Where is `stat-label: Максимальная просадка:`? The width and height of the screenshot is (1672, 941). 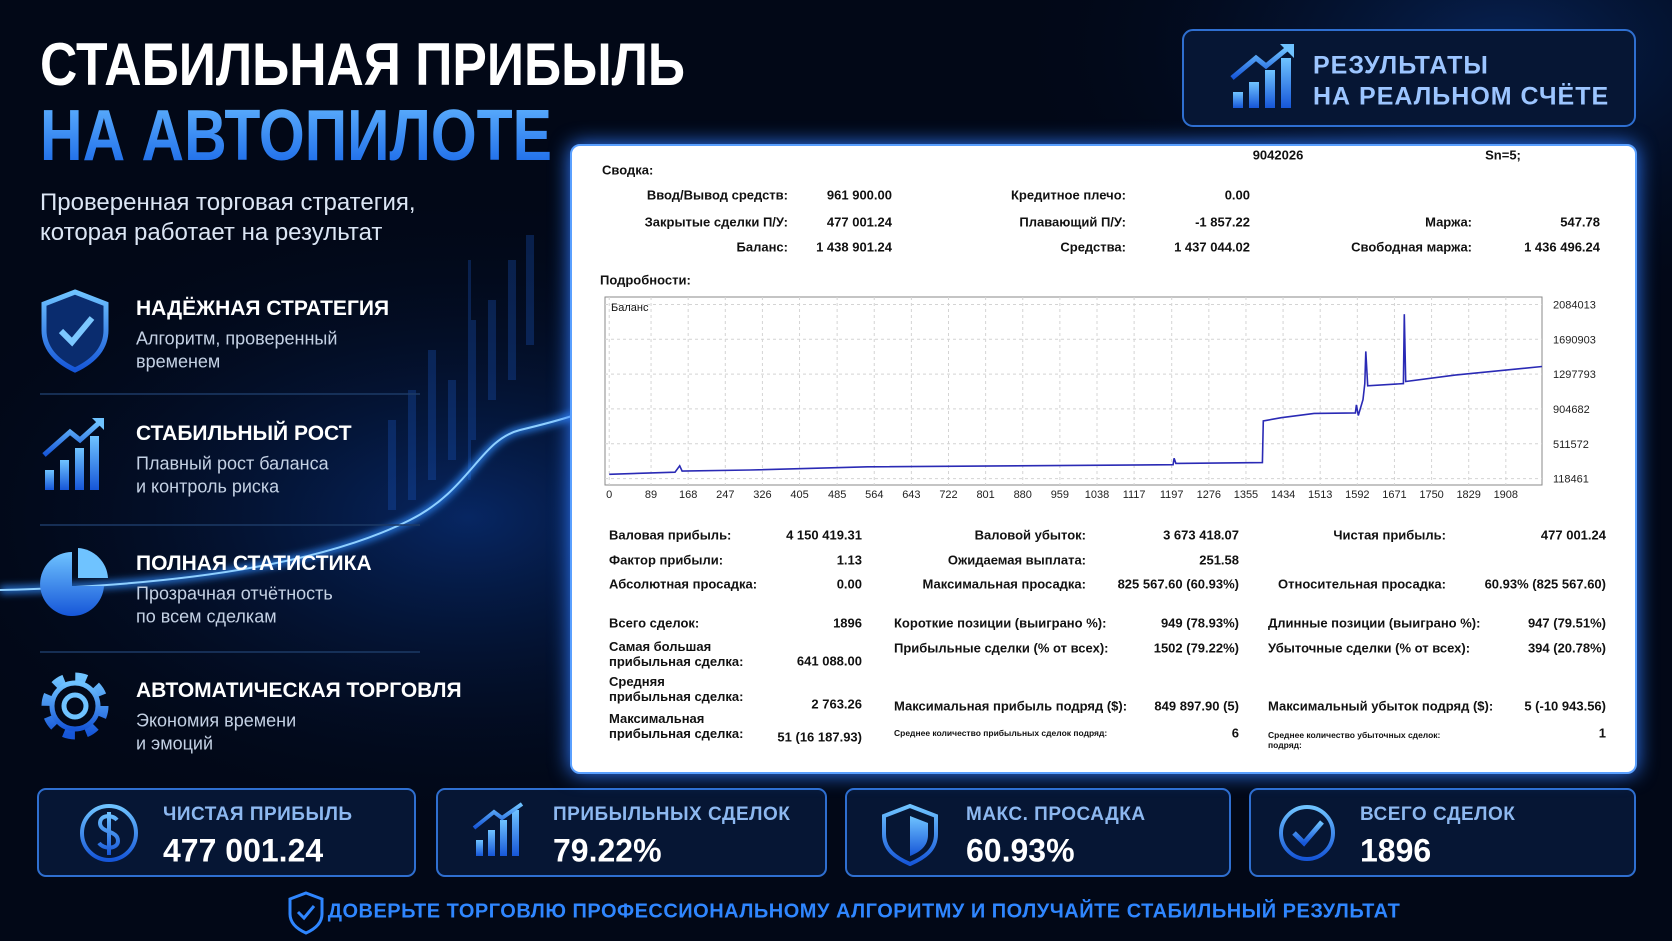 stat-label: Максимальная просадка: is located at coordinates (1004, 584).